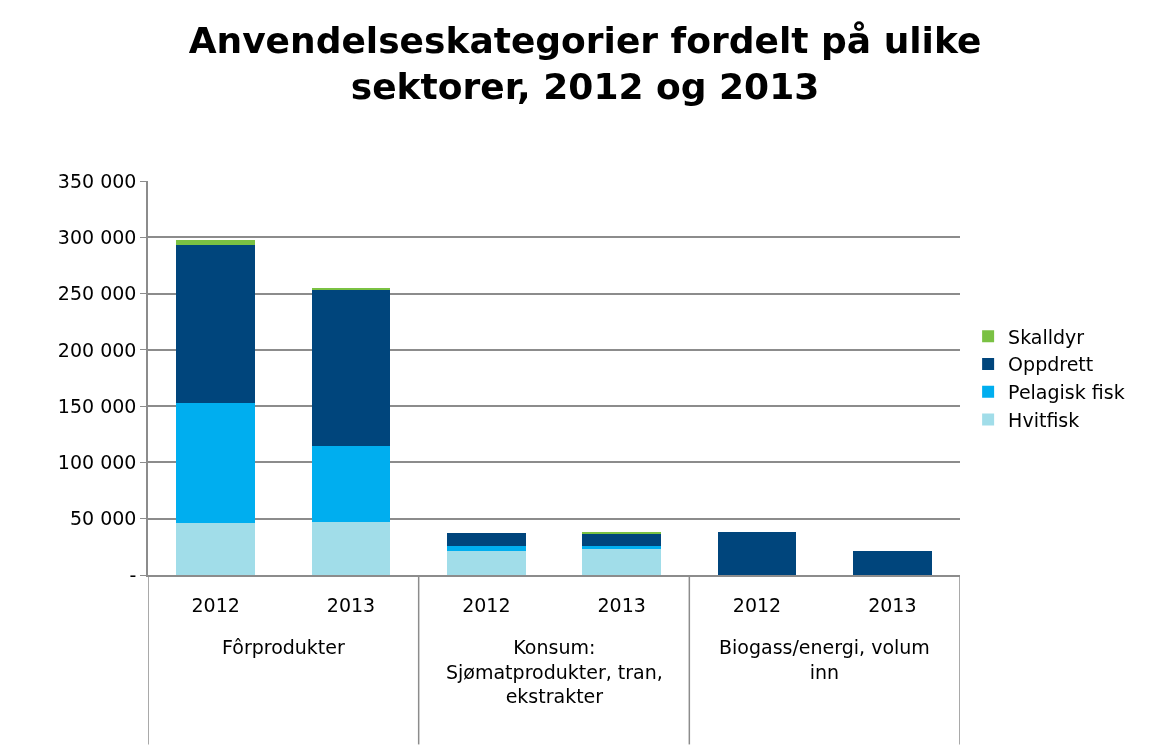 The height and width of the screenshot is (751, 1170). I want to click on legend-label: Skalldyr, so click(1046, 336).